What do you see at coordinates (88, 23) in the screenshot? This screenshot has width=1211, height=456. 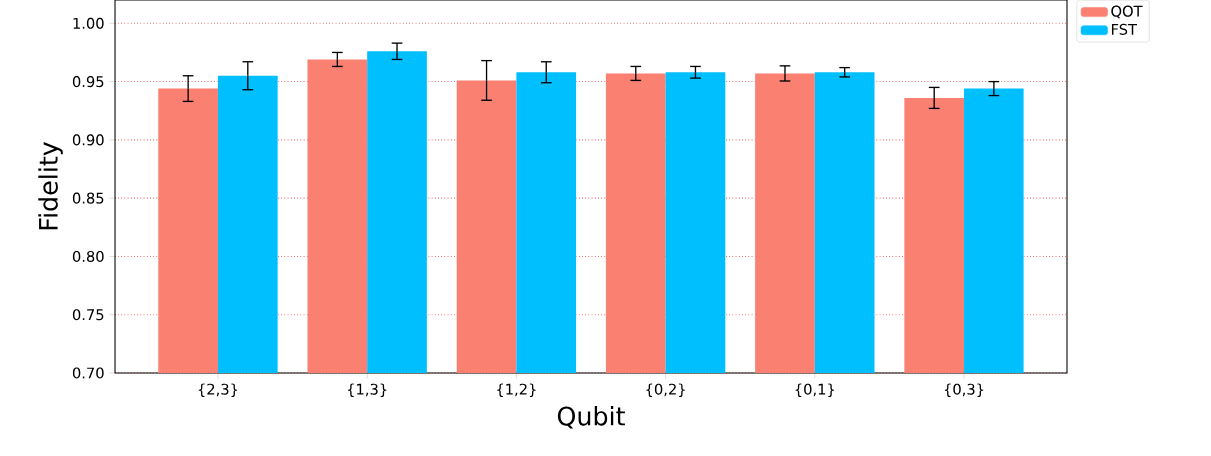 I see `y-tick-label: 1.00` at bounding box center [88, 23].